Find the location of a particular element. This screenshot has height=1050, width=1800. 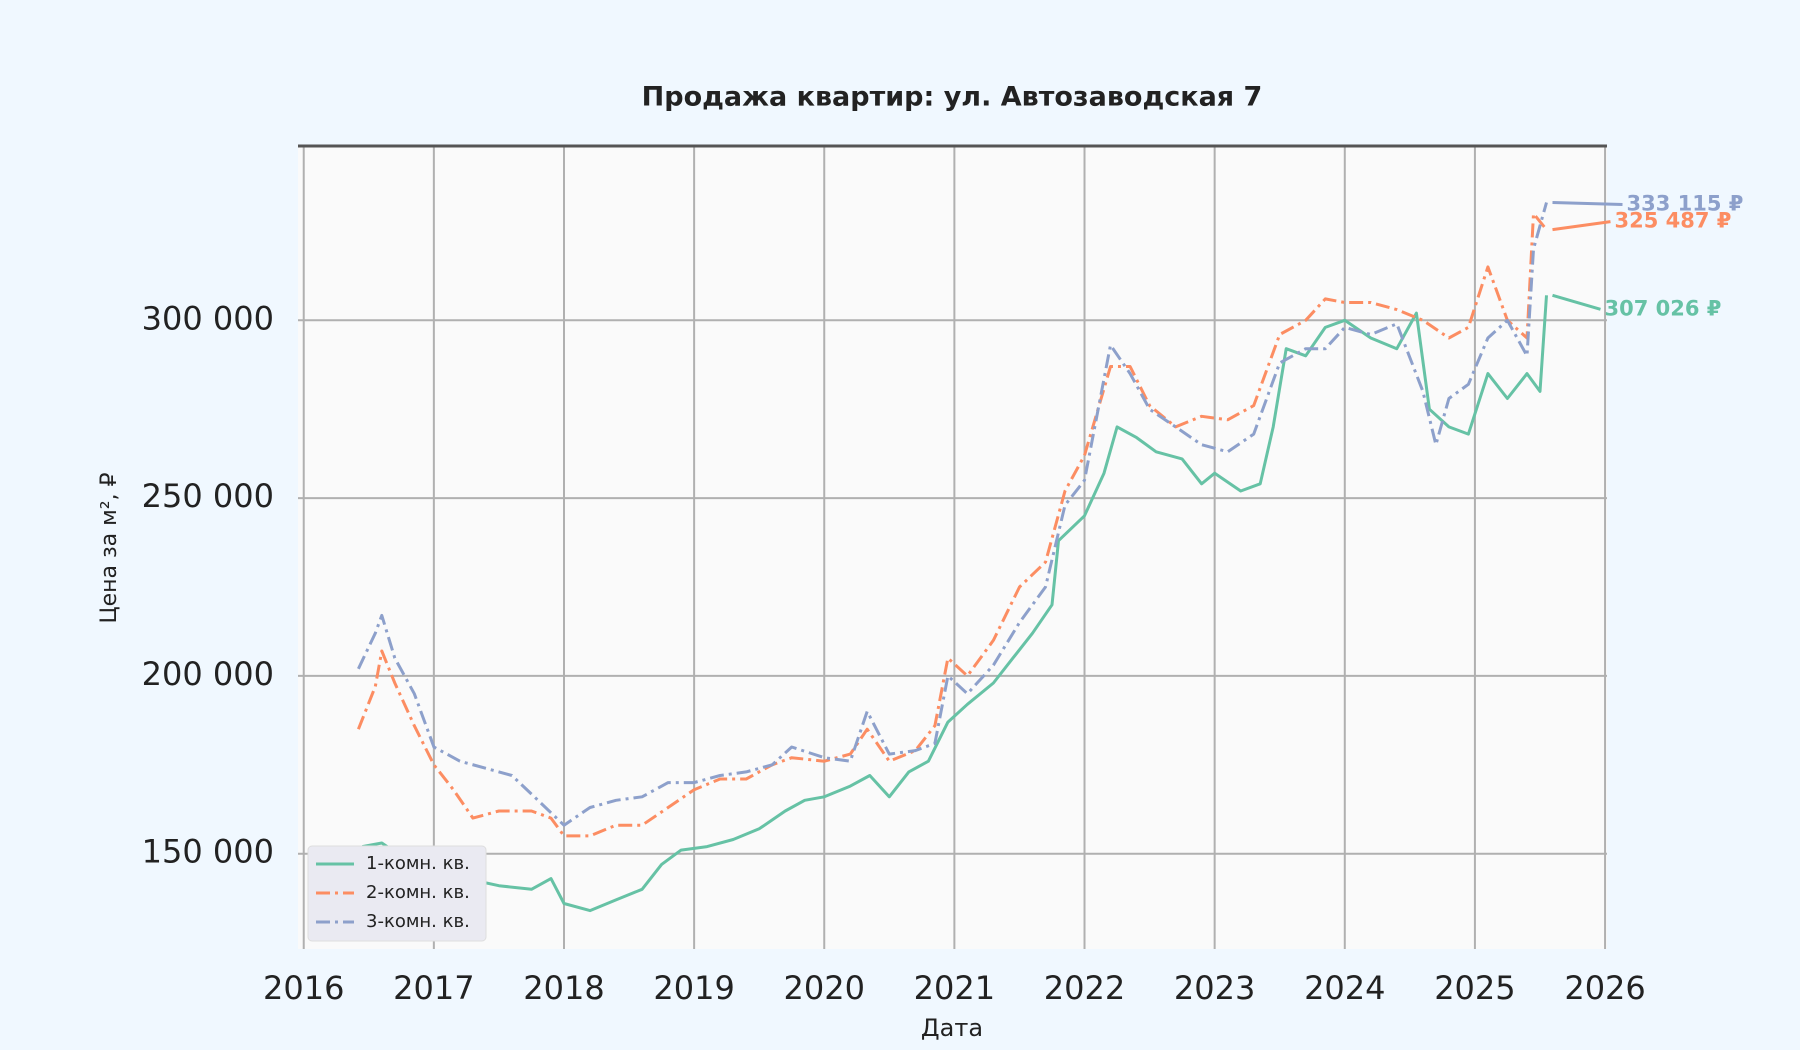

y-axis-label: Цена за м², ₽ is located at coordinates (109, 547).